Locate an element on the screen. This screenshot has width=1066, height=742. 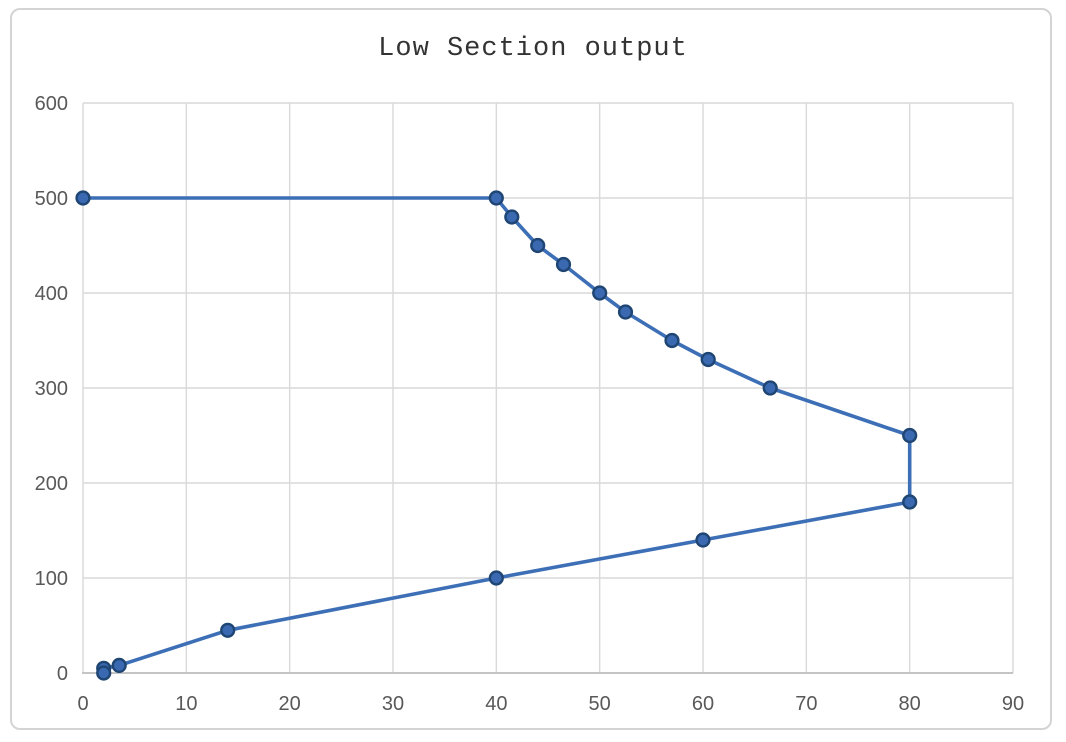
x-tick-label: 30 is located at coordinates (393, 704).